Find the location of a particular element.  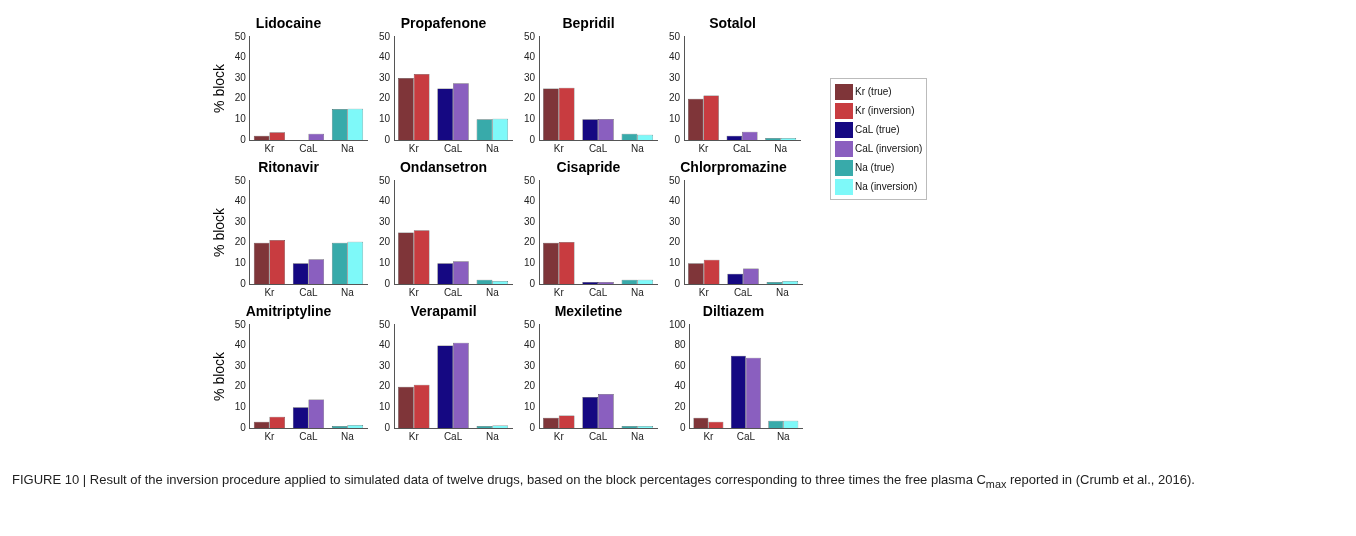

chart-title: Verapamil is located at coordinates (443, 311).